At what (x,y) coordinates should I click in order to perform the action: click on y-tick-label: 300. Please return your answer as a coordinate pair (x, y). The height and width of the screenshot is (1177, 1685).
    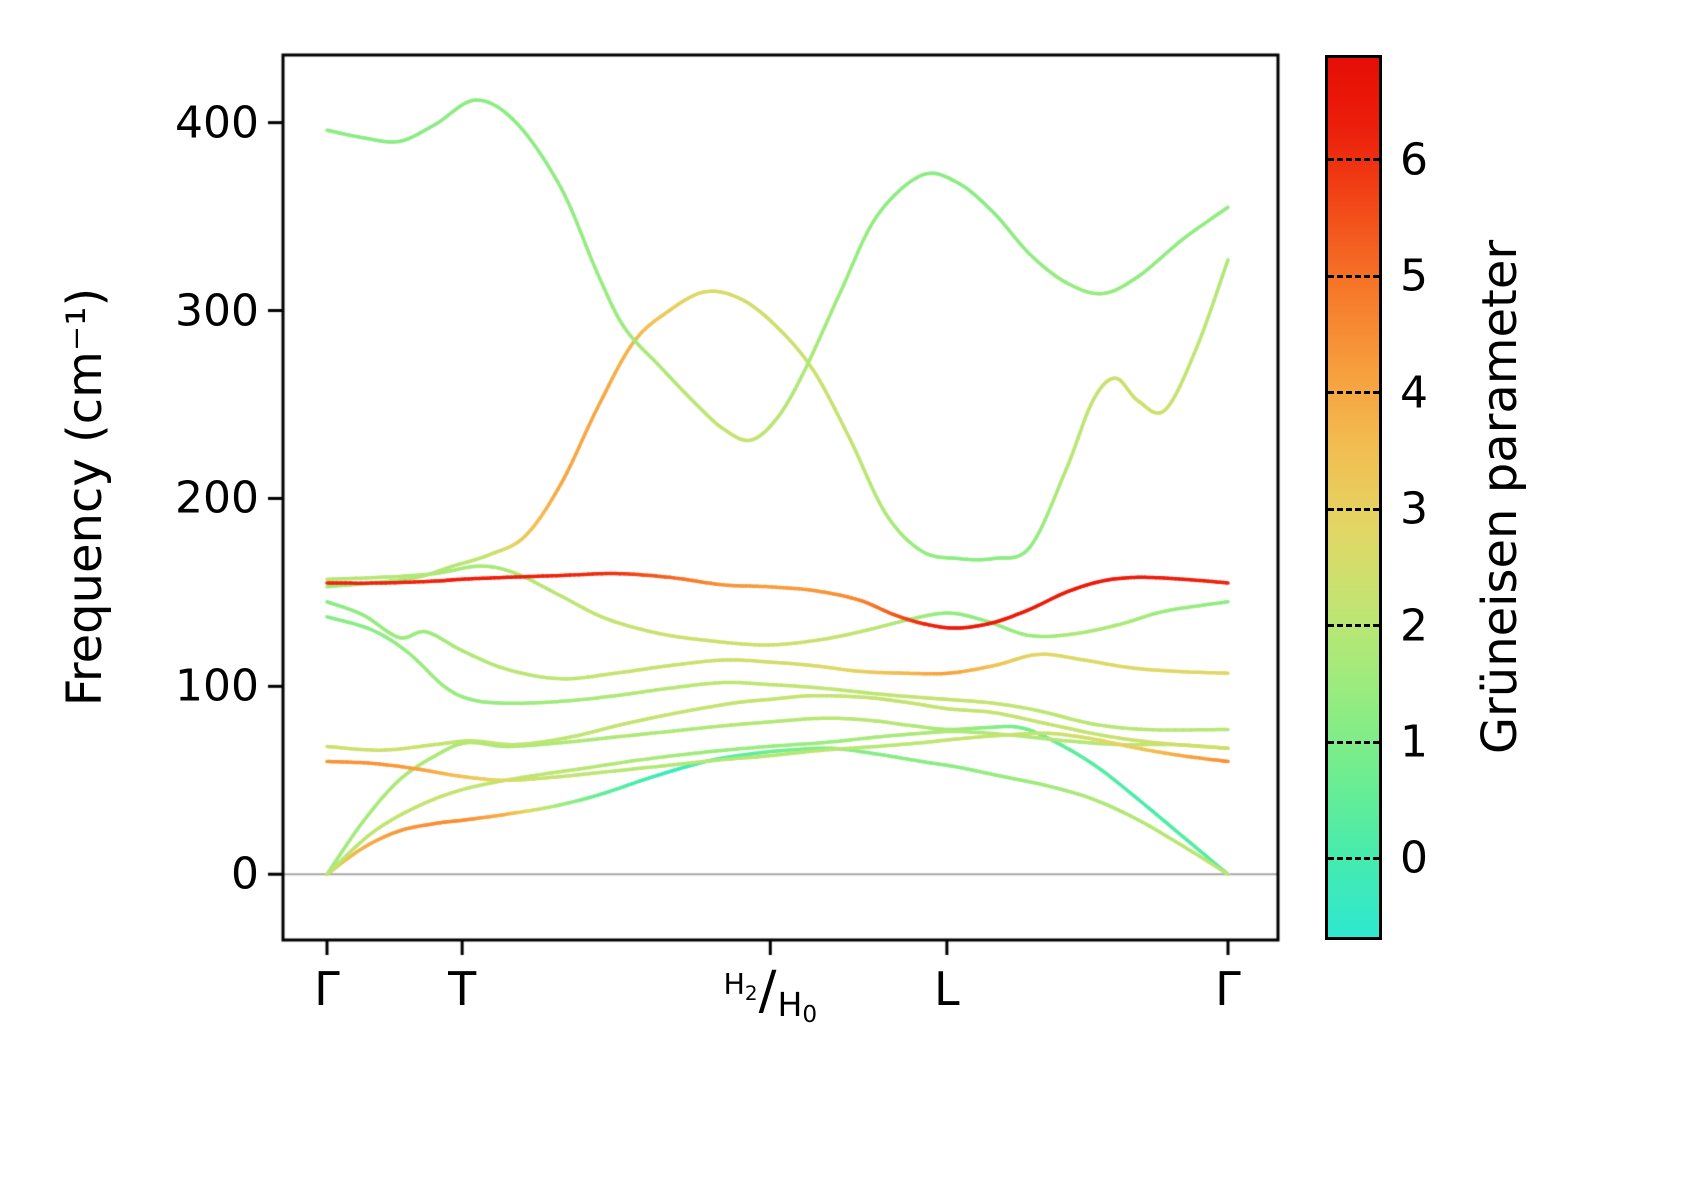
    Looking at the image, I should click on (217, 311).